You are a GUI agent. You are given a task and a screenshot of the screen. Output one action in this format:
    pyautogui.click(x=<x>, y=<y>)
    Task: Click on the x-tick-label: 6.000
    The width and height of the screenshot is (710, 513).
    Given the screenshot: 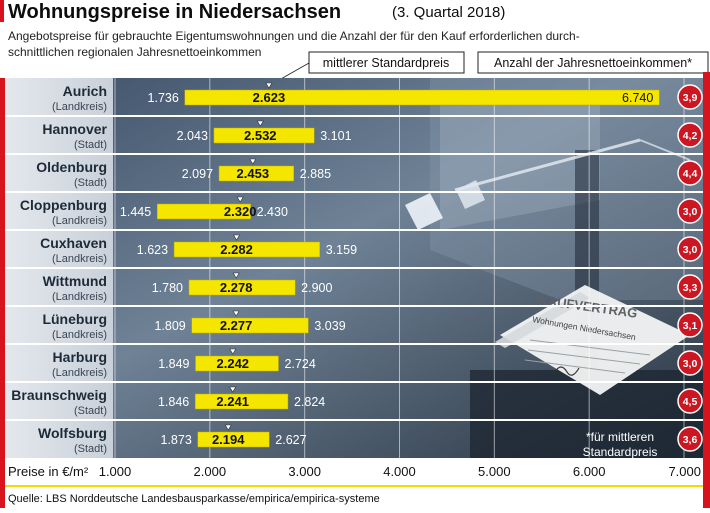 What is the action you would take?
    pyautogui.click(x=589, y=471)
    